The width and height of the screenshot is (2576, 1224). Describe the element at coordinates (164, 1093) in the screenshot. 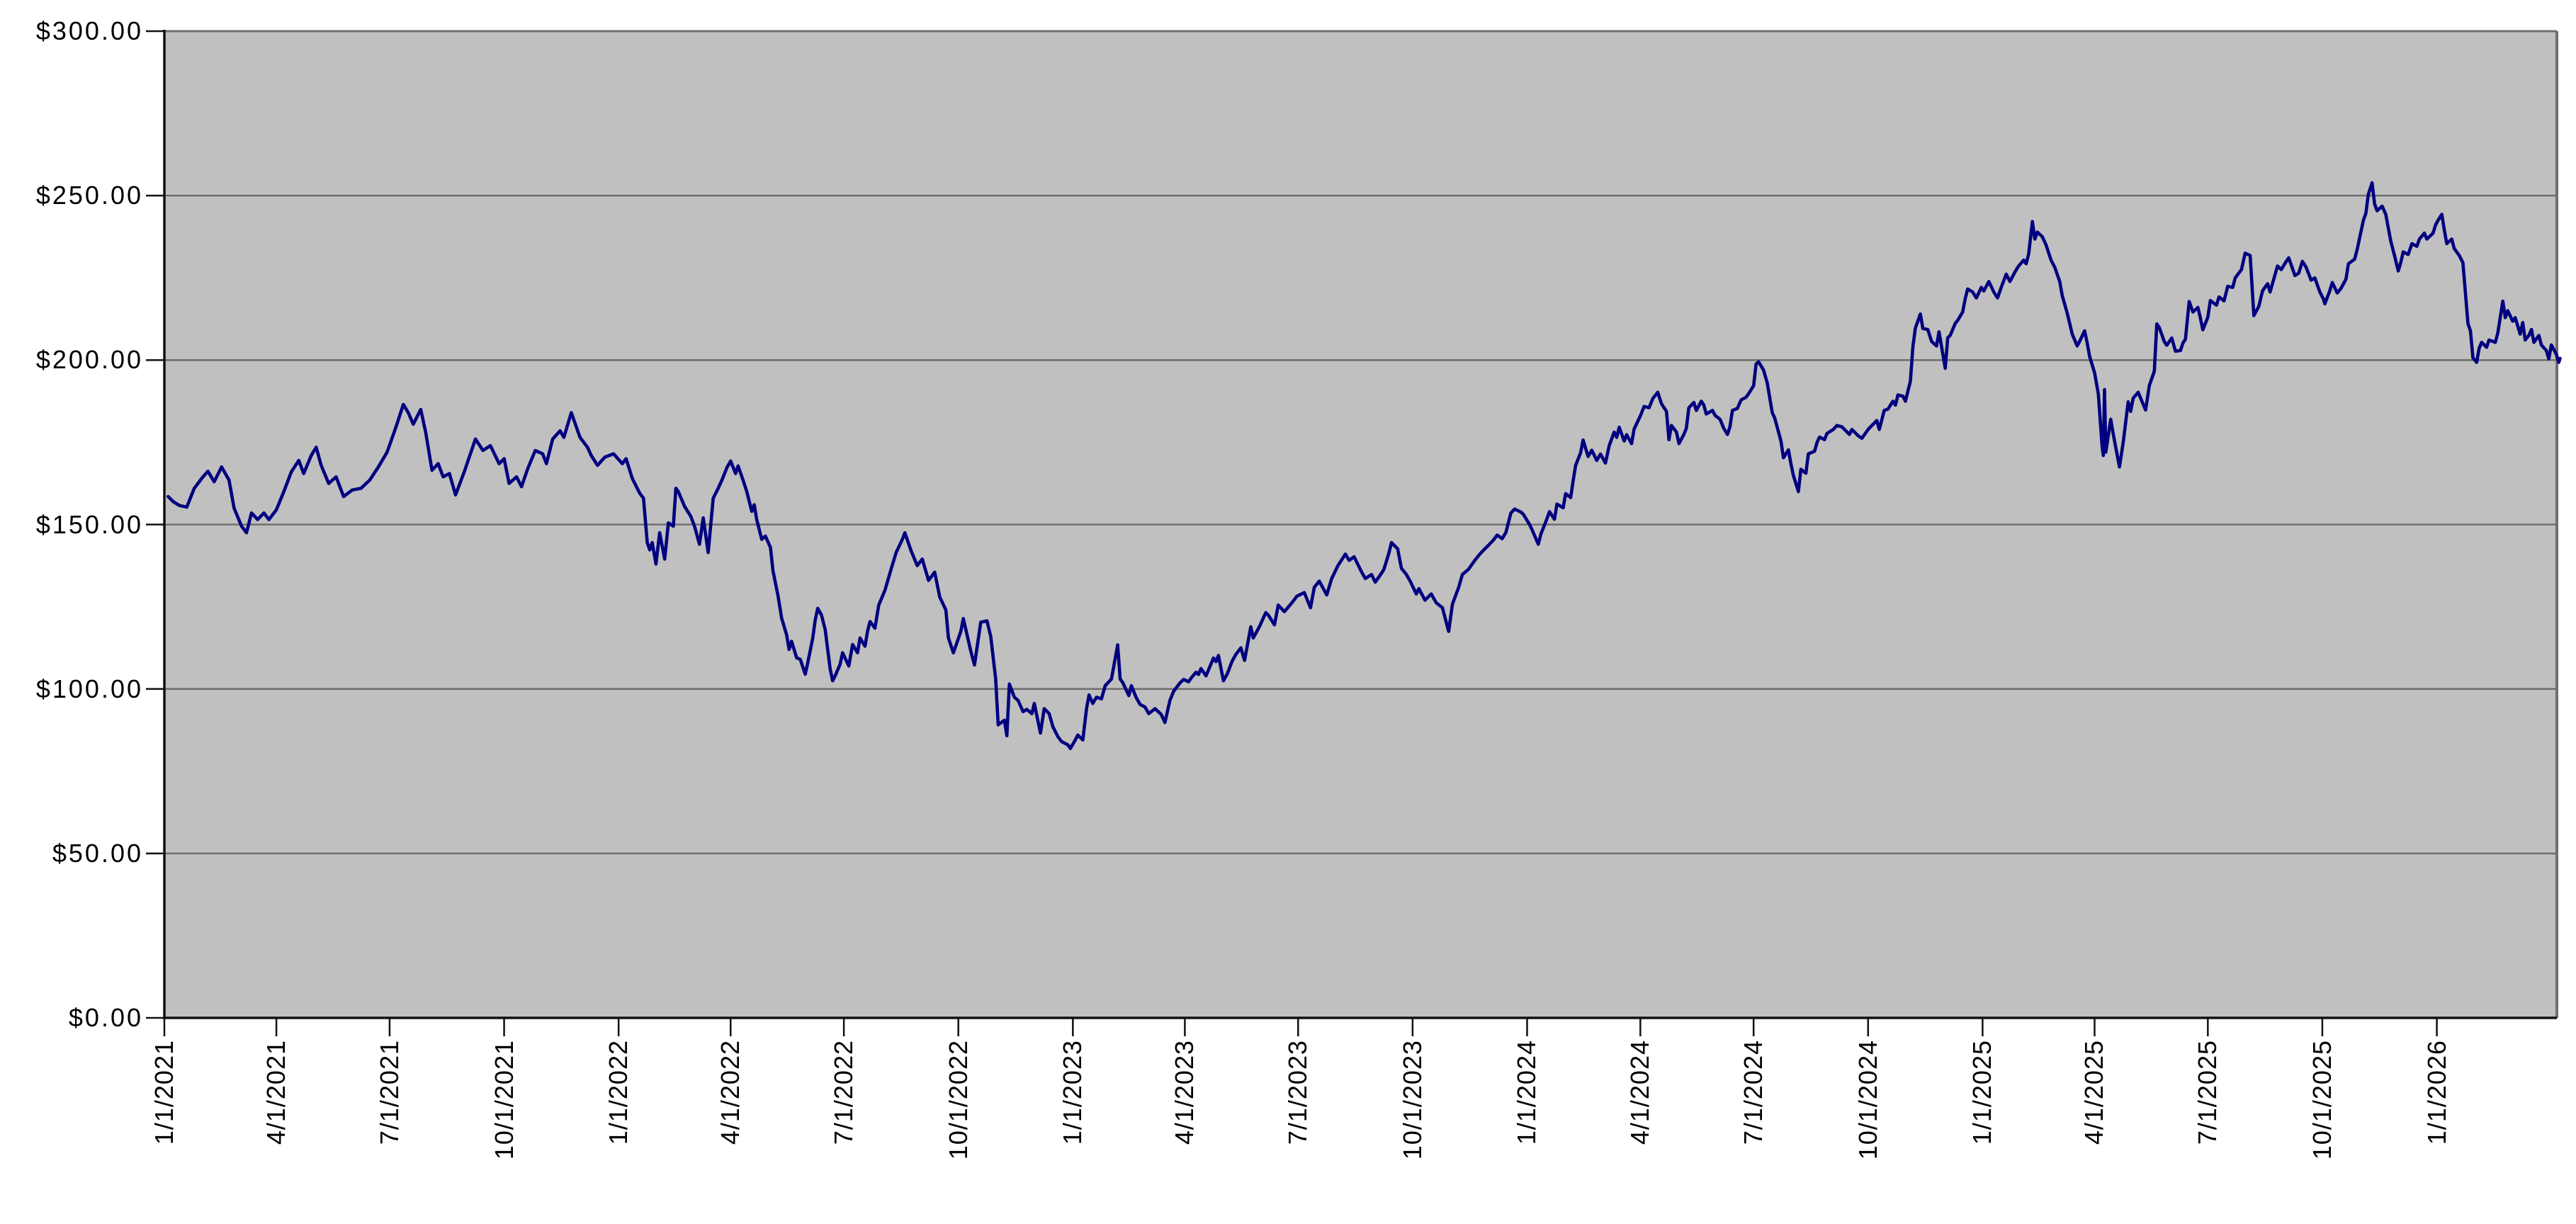

I see `x-axis-label: 1/1/2021` at that location.